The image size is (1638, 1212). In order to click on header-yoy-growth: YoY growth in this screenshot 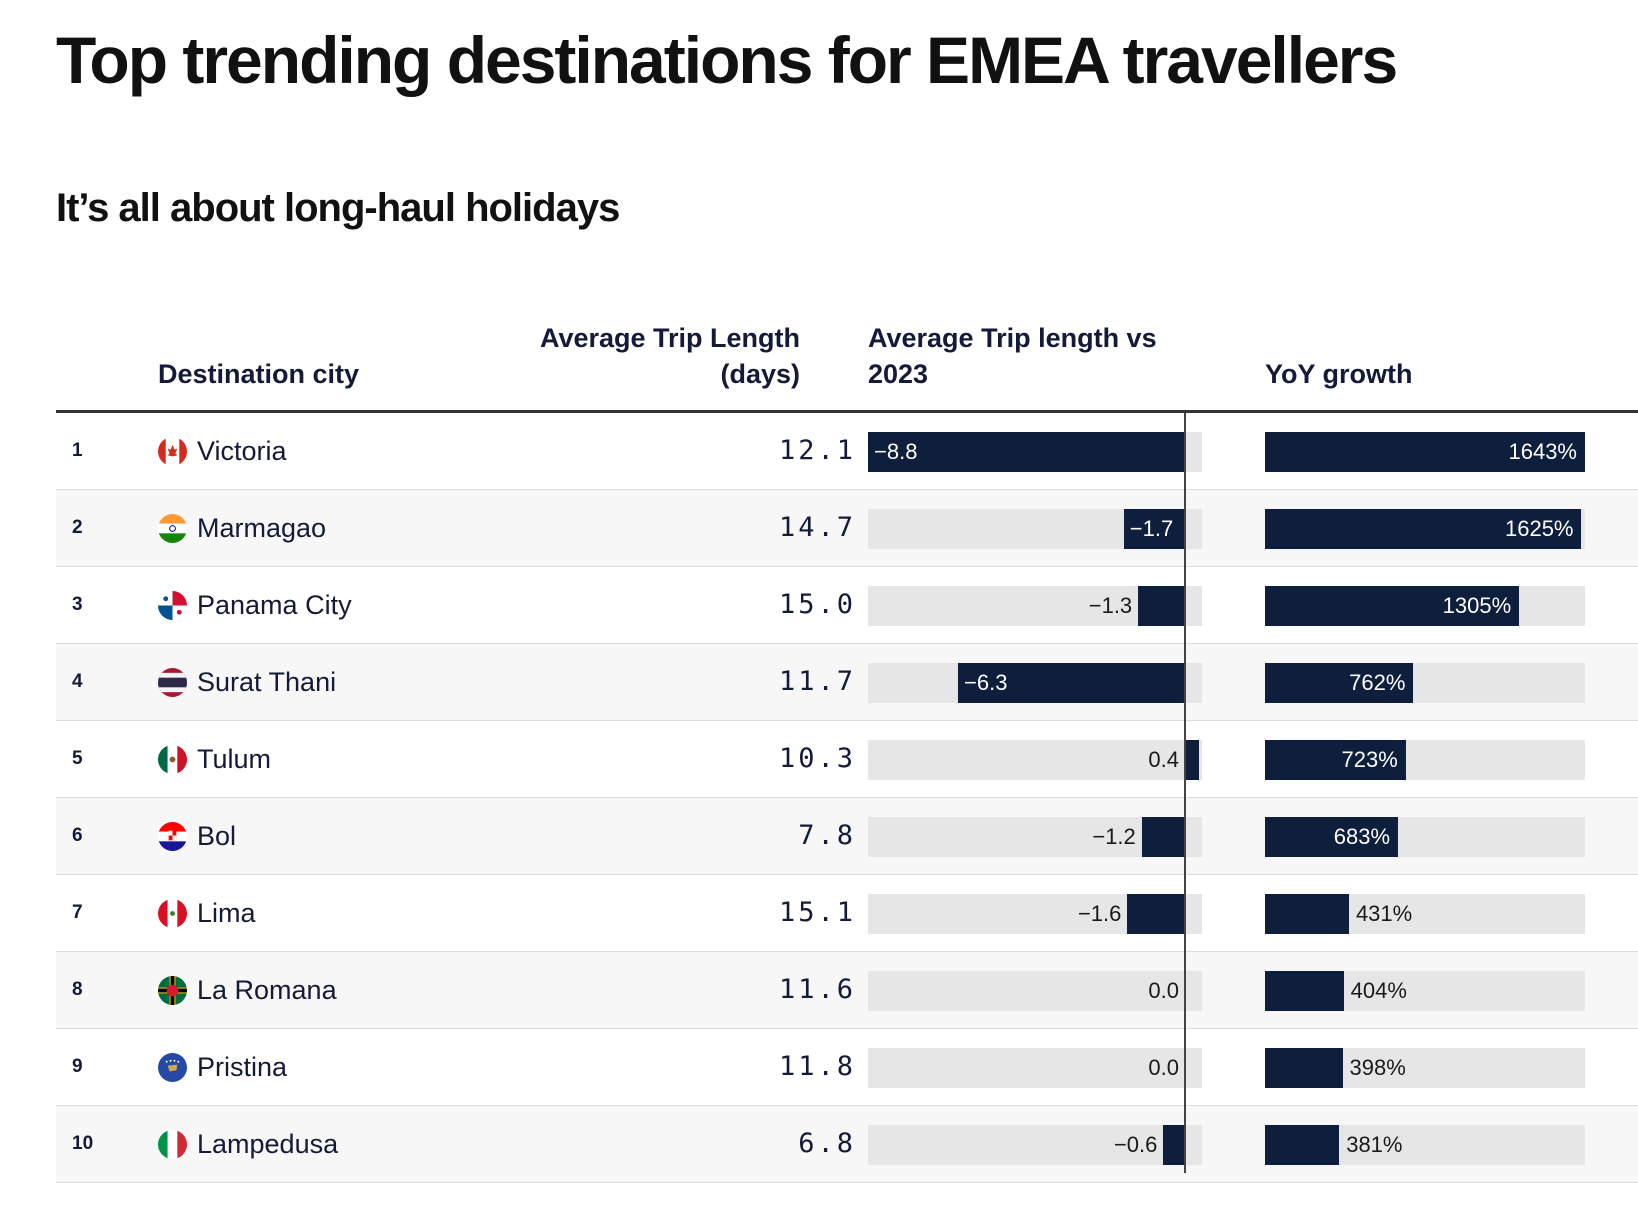, I will do `click(1339, 374)`.